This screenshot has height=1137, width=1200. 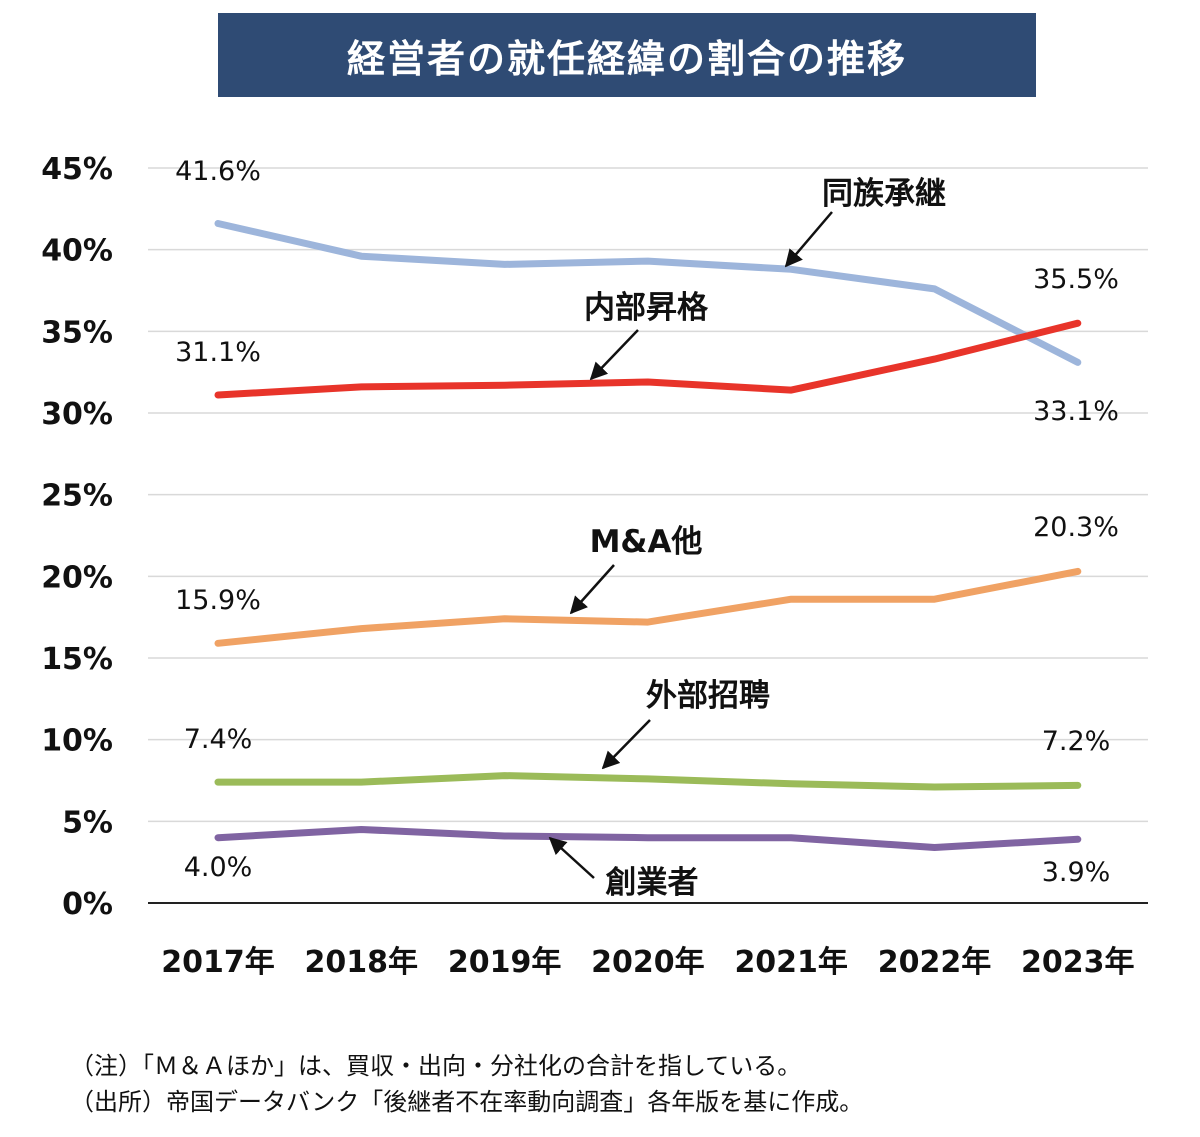 I want to click on data-label: 20.3%, so click(x=1076, y=527).